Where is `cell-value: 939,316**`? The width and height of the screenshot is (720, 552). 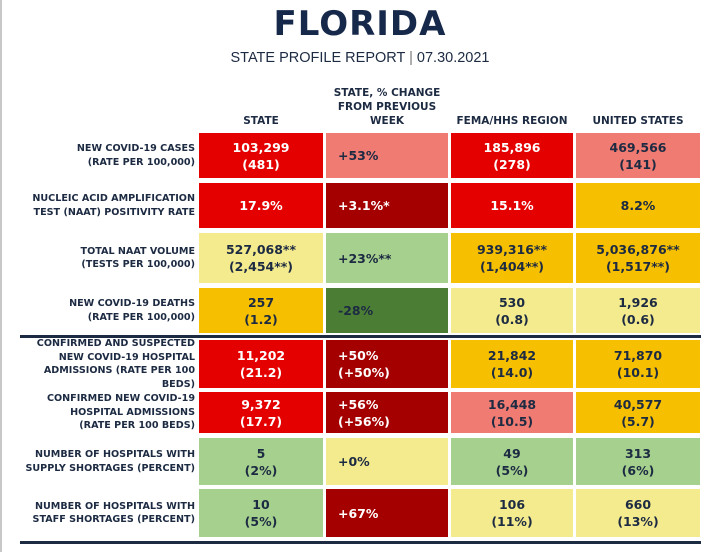 cell-value: 939,316** is located at coordinates (511, 249).